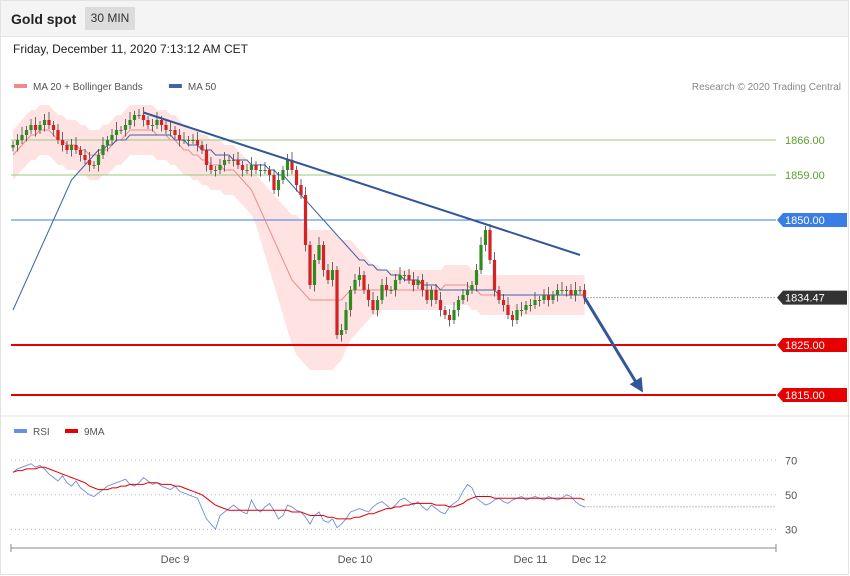 This screenshot has height=576, width=850. What do you see at coordinates (424, 18) in the screenshot?
I see `chart-header: Gold spot 30 MIN` at bounding box center [424, 18].